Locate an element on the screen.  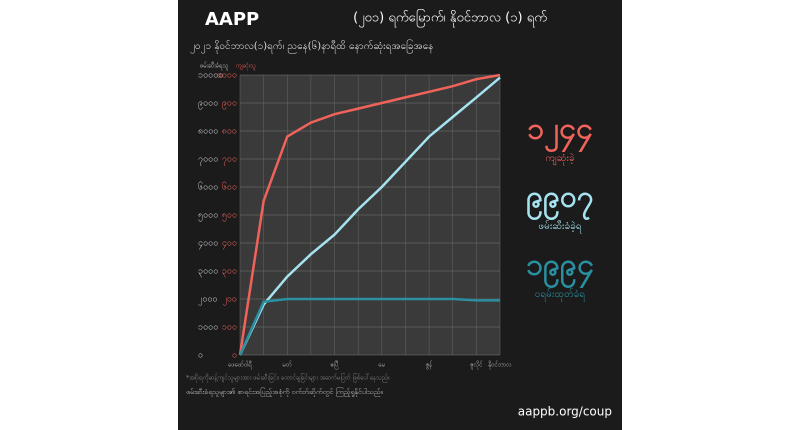
x-tick-label: ဖေဖော်ဝါရီ is located at coordinates (240, 365).